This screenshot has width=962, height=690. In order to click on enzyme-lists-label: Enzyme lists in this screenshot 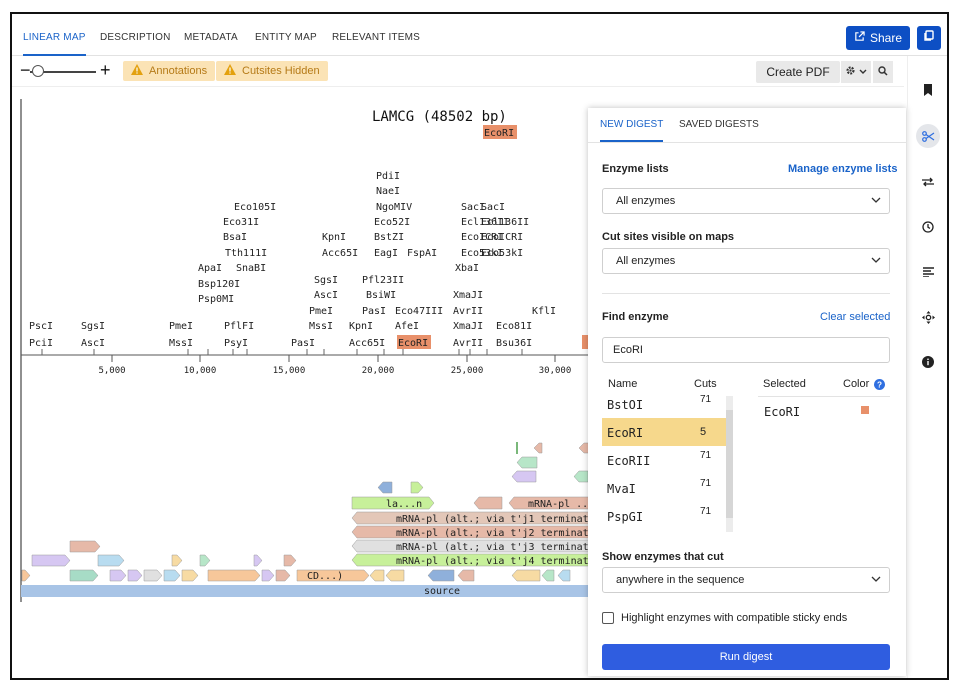, I will do `click(635, 169)`.